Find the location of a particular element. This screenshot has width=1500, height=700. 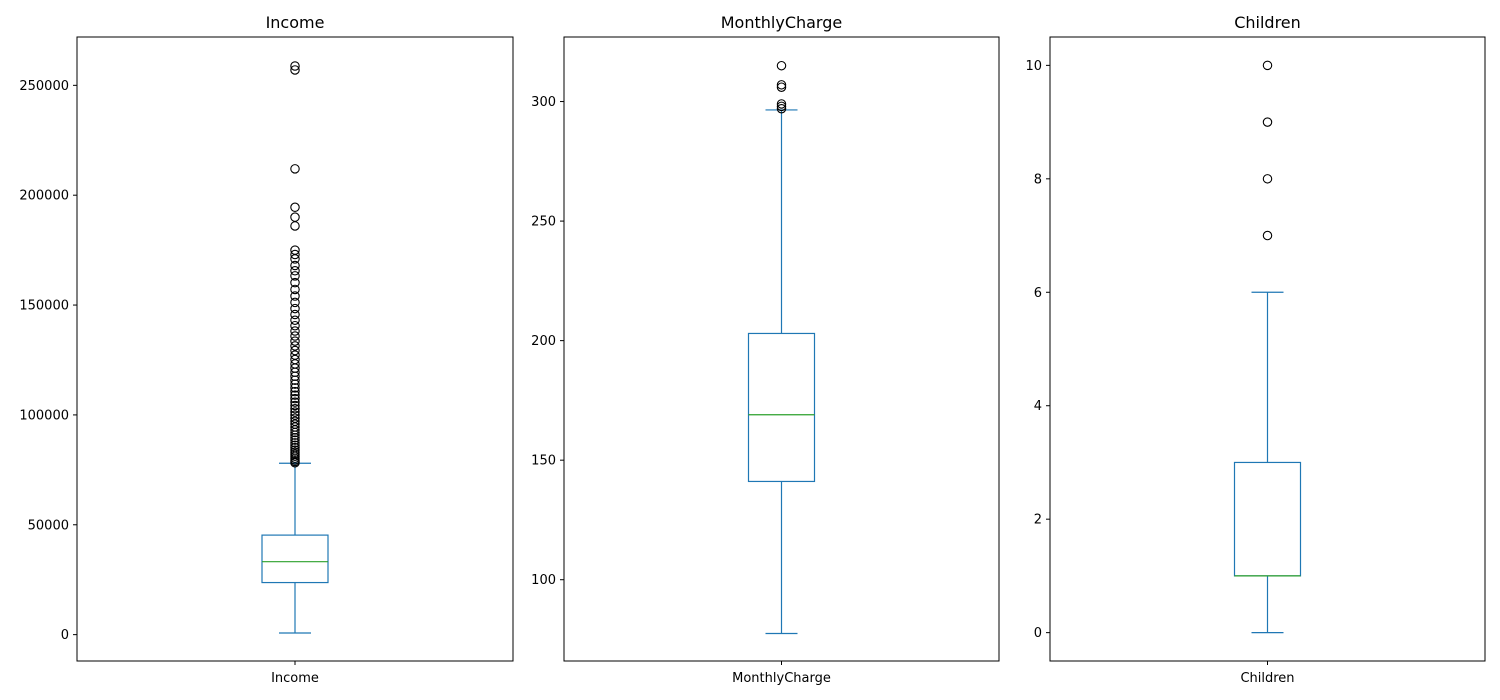

y-tick-label: 250000 is located at coordinates (44, 86).